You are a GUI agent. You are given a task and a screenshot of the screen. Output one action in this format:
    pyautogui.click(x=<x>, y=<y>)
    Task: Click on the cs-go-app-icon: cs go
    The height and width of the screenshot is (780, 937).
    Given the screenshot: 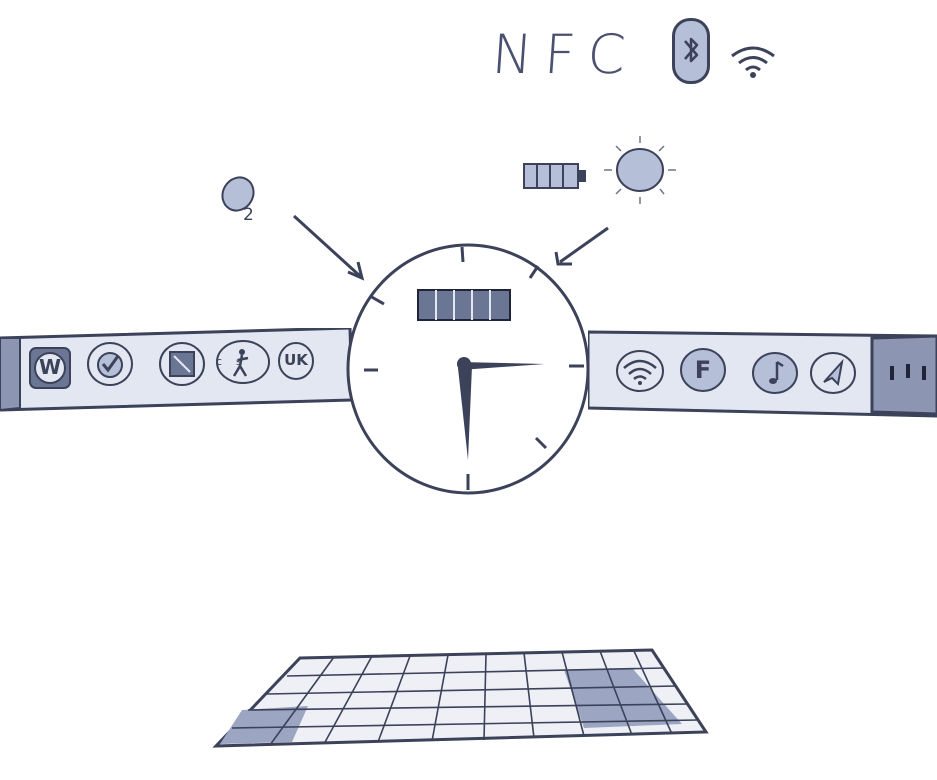 What is the action you would take?
    pyautogui.click(x=243, y=362)
    